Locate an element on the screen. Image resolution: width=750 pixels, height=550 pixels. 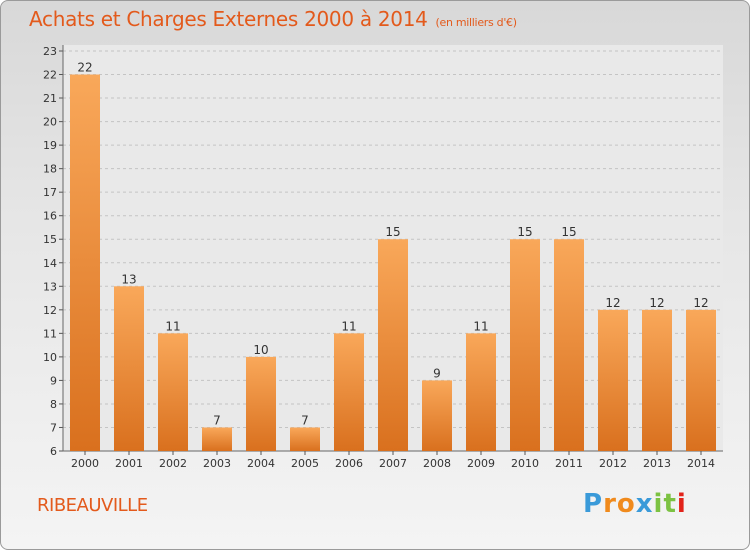
x-tick-label: 2009 is located at coordinates (481, 463).